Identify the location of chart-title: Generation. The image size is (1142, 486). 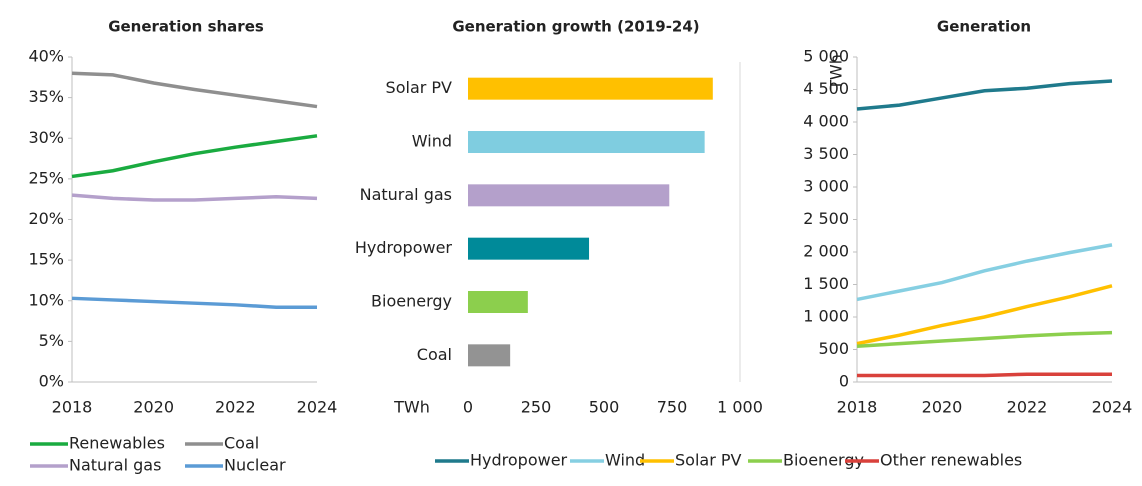
(984, 27).